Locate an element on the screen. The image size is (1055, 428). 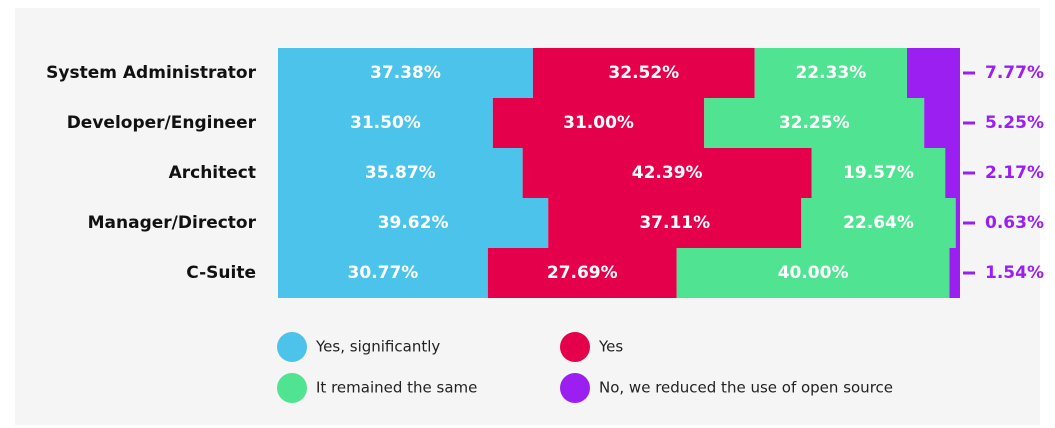
value-label: 27.69% is located at coordinates (582, 273).